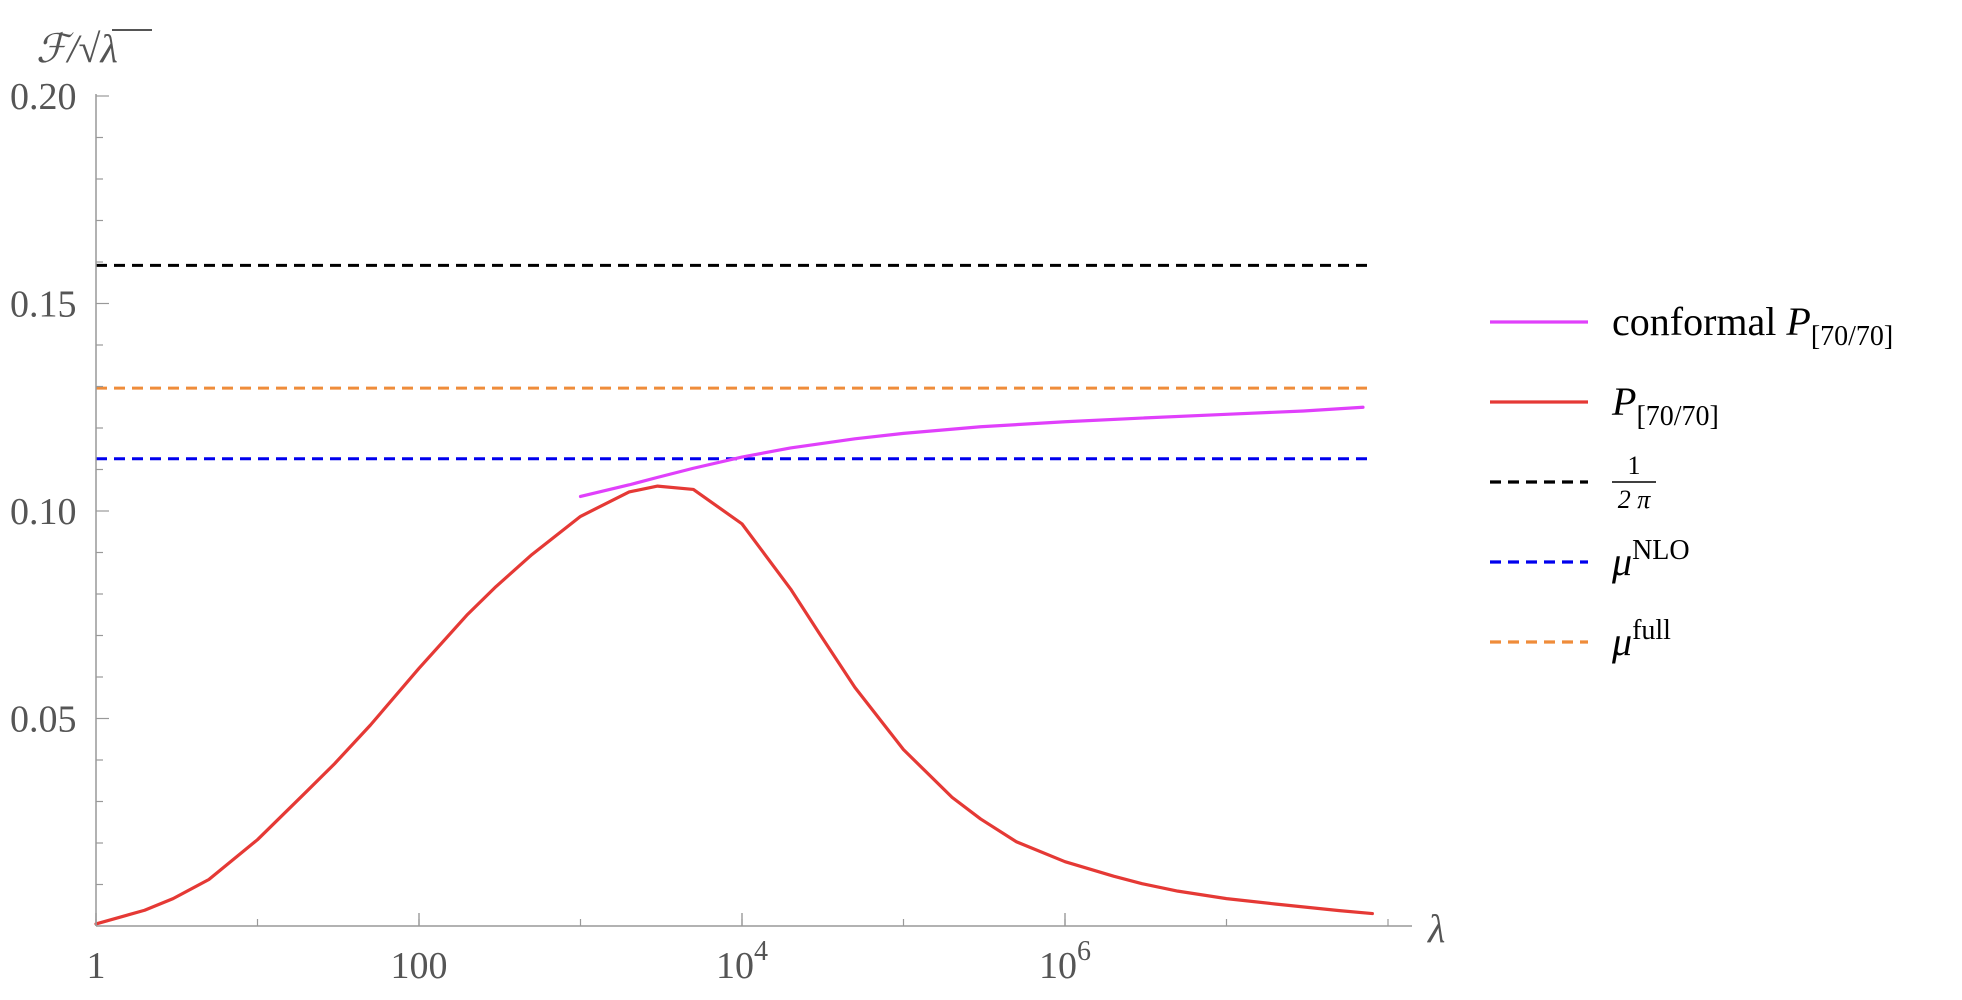 This screenshot has height=1000, width=1962. I want to click on y-tick-label: 0.05, so click(43, 720).